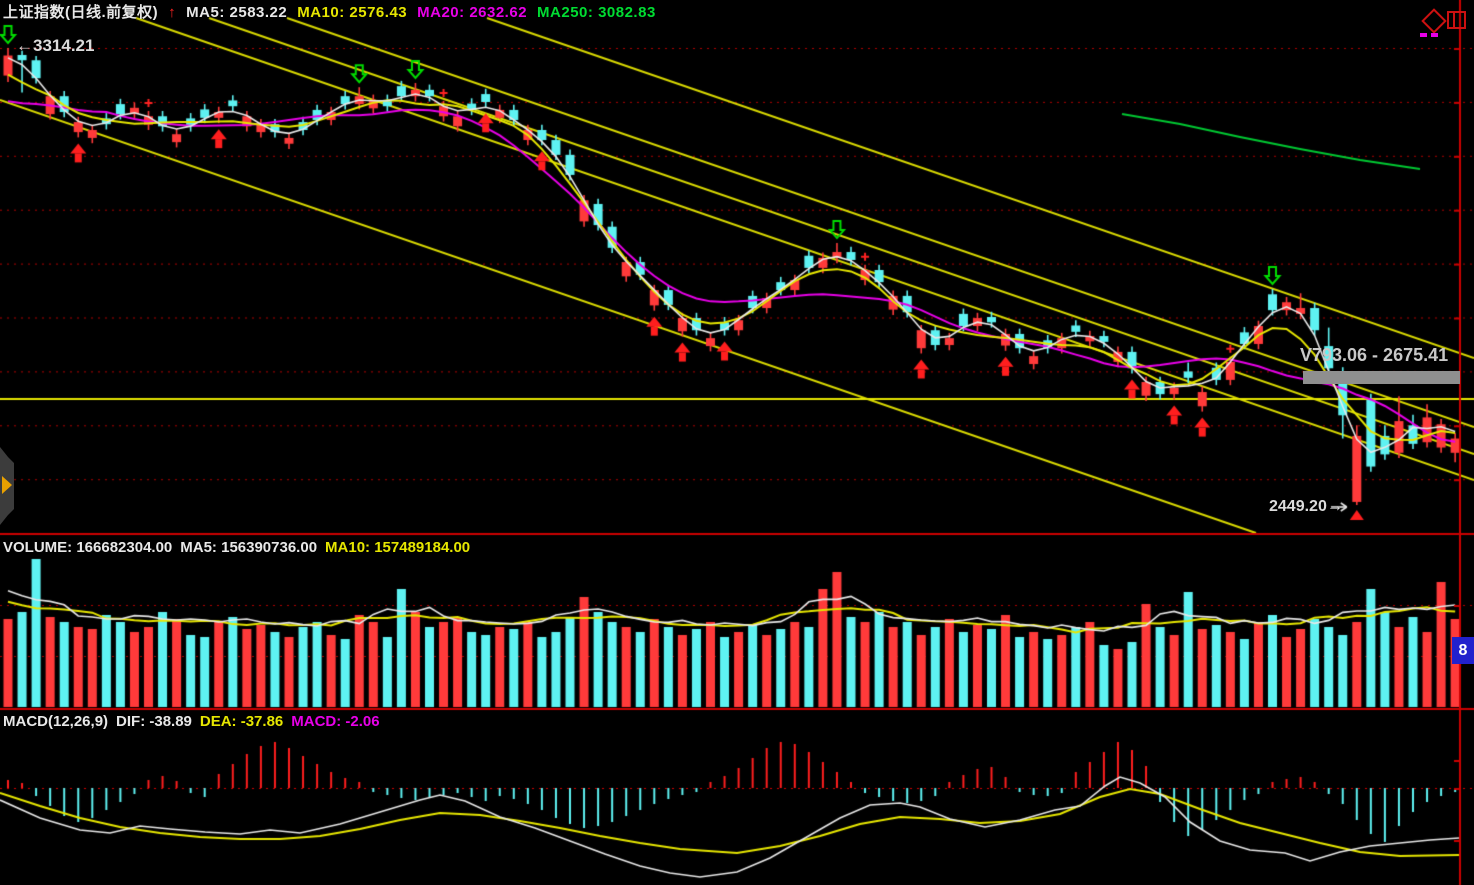 Image resolution: width=1474 pixels, height=885 pixels. Describe the element at coordinates (154, 721) in the screenshot. I see `dif-readout: DIF: -38.89` at that location.